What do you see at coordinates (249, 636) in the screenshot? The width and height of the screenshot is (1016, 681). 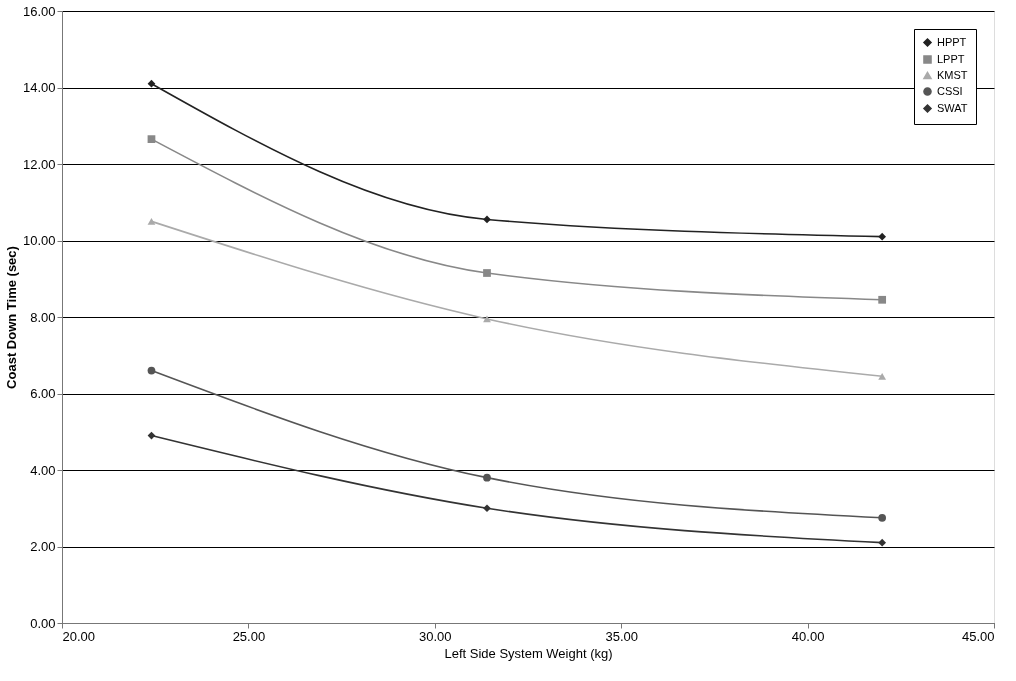 I see `x-tick-label: 25.00` at bounding box center [249, 636].